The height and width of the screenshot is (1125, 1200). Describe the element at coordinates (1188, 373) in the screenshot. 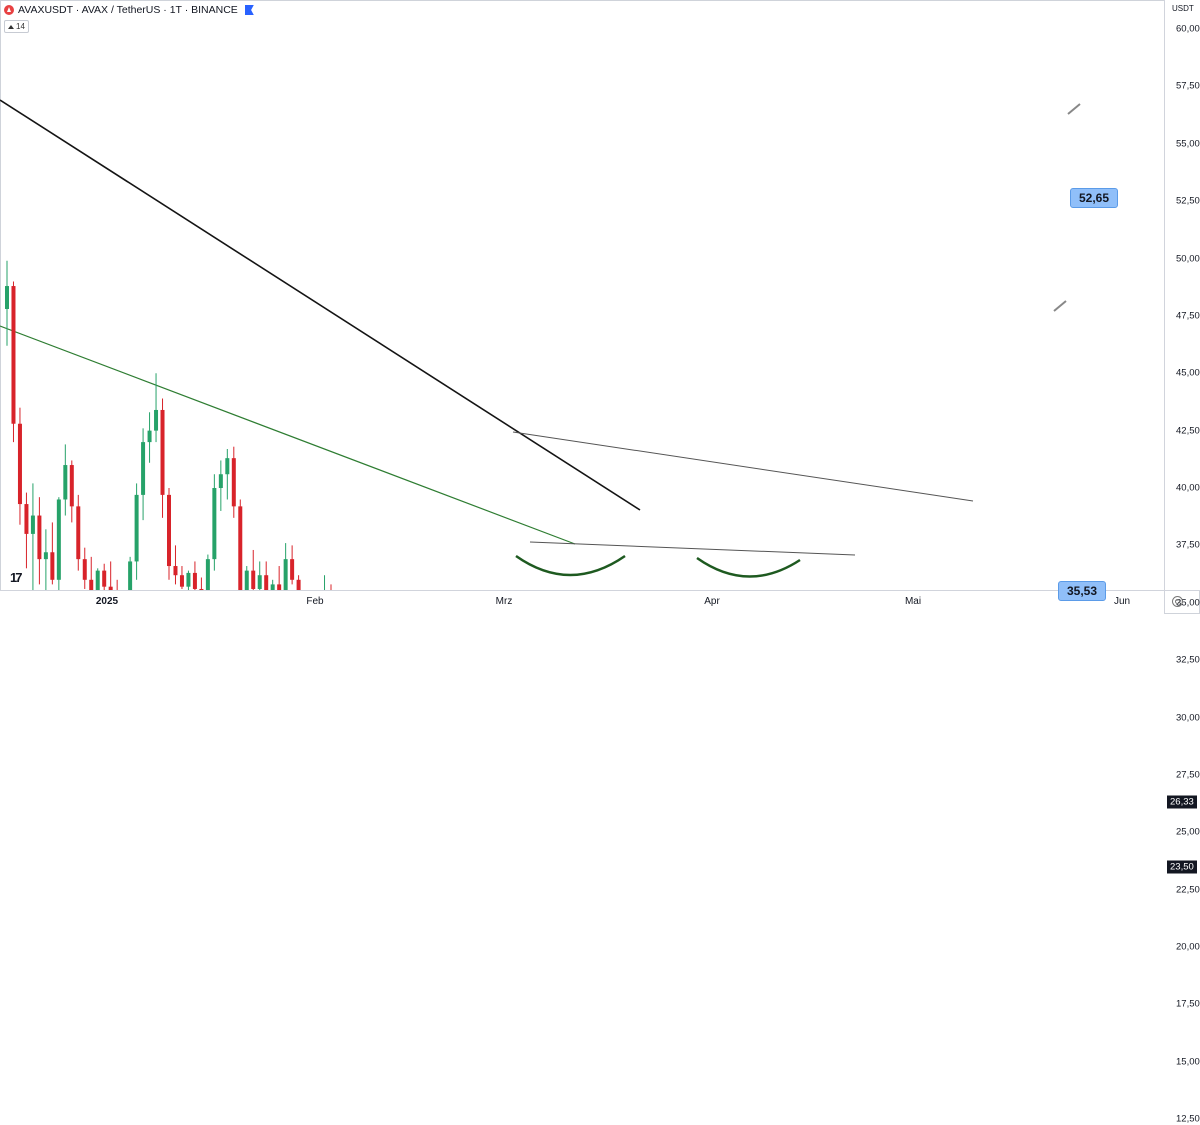

I see `price-tick-label: 45,00` at that location.